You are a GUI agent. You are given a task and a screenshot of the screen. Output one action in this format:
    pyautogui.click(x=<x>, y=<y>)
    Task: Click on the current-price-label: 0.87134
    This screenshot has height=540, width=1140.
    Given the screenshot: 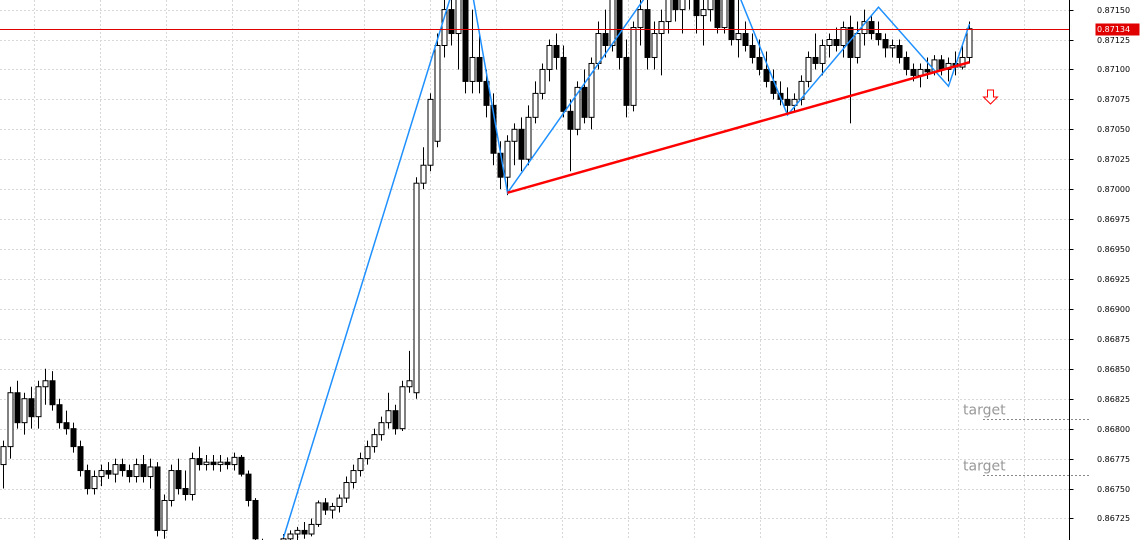 What is the action you would take?
    pyautogui.click(x=1113, y=29)
    